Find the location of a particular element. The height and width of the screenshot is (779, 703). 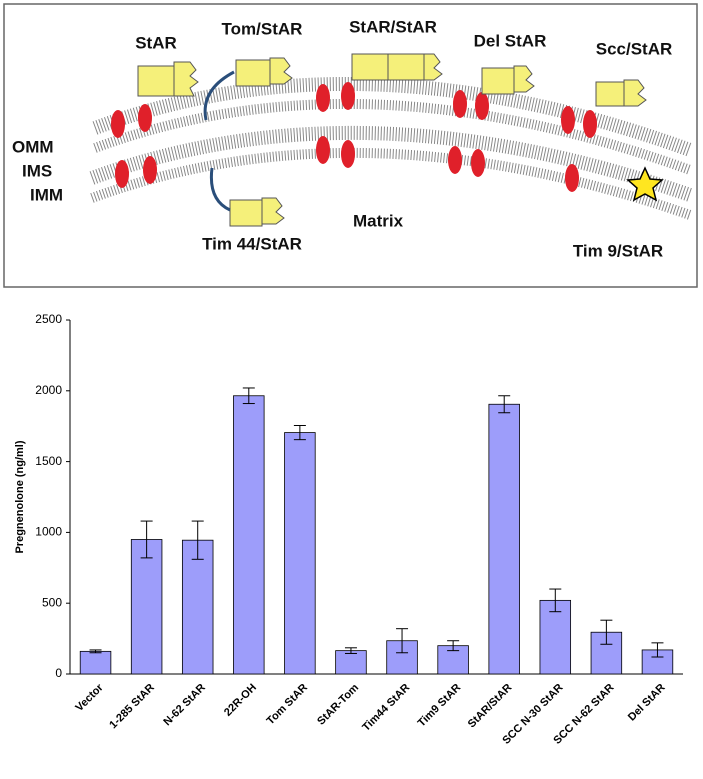

y-tick-label: 0 is located at coordinates (58, 673).